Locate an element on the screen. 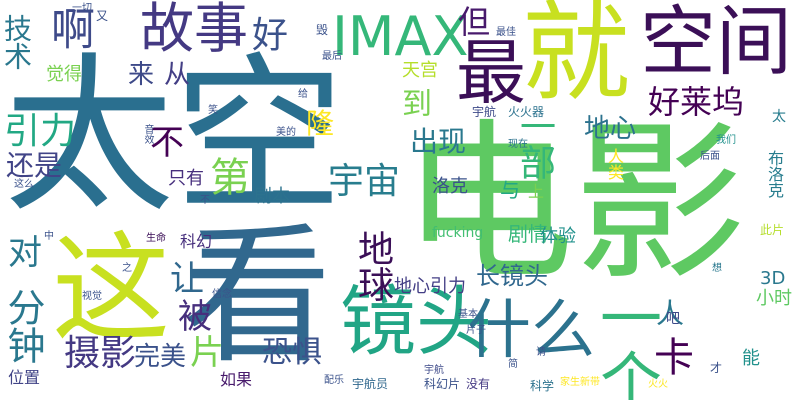 This screenshot has width=800, height=400. word-dui: 对 is located at coordinates (25, 253).